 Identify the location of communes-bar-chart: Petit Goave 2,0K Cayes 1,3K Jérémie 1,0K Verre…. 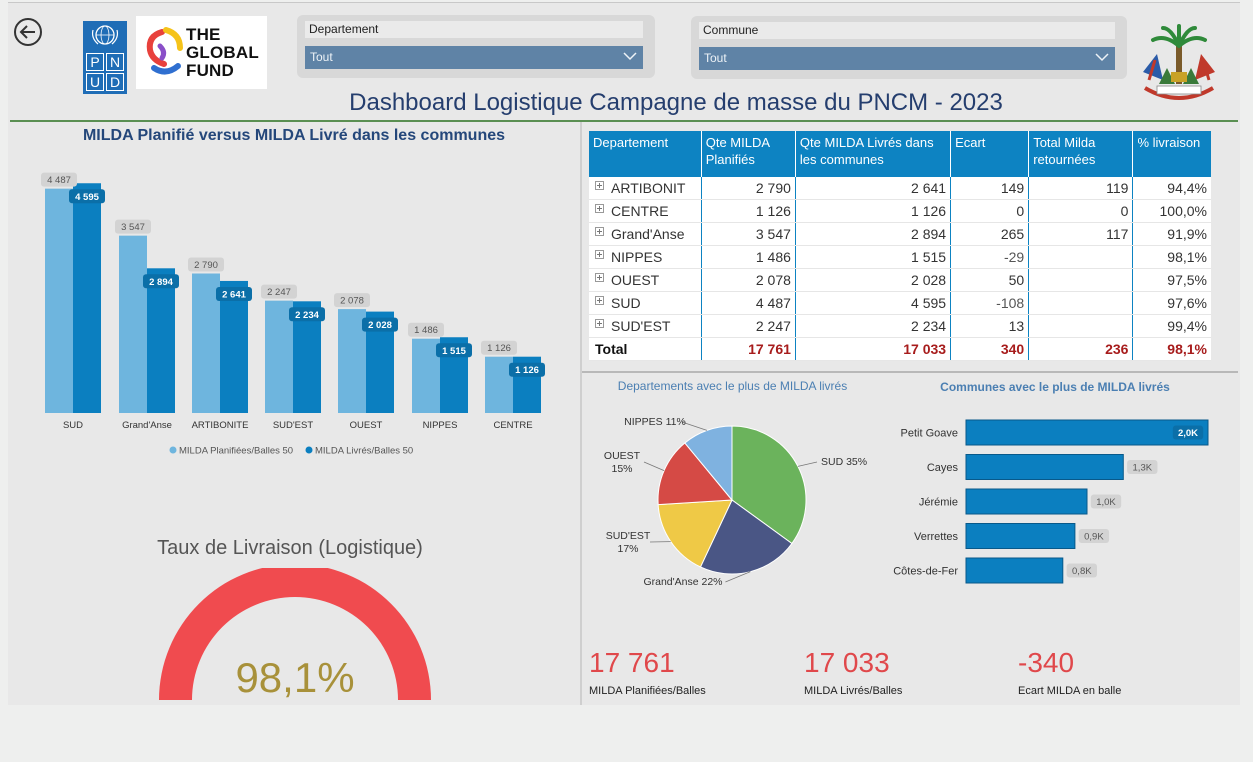
(1050, 502).